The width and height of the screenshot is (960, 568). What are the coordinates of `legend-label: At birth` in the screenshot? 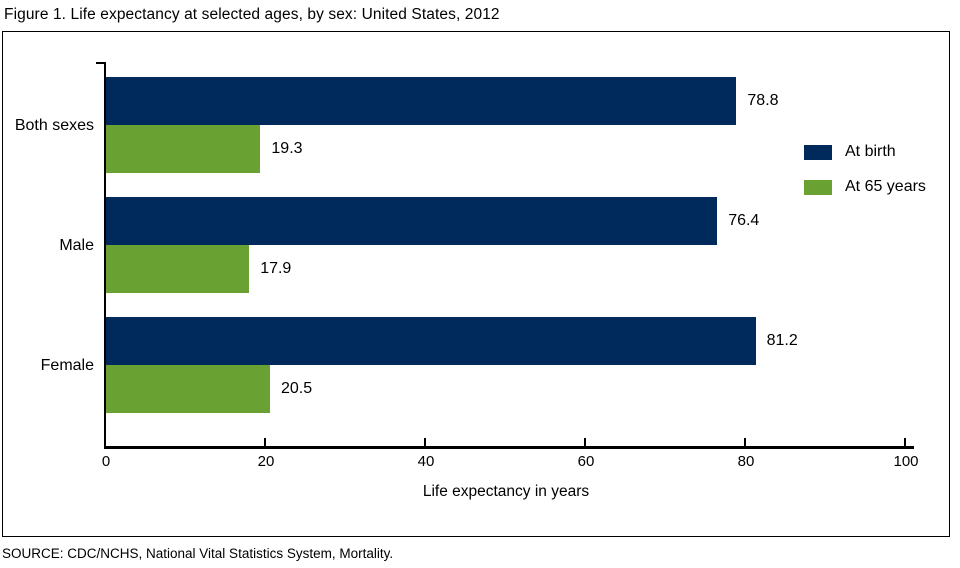 It's located at (870, 151).